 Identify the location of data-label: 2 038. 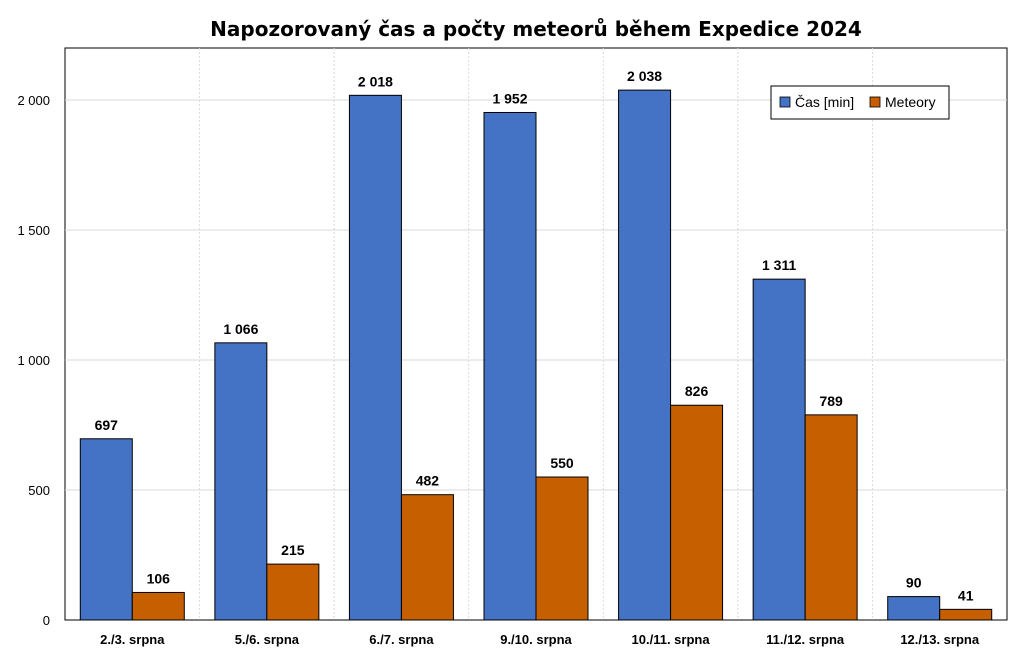
(644, 76).